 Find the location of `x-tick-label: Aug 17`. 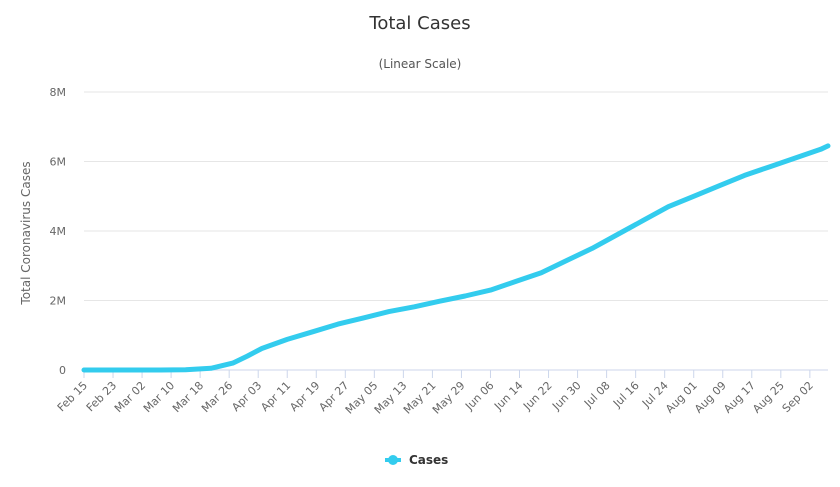

x-tick-label: Aug 17 is located at coordinates (739, 397).